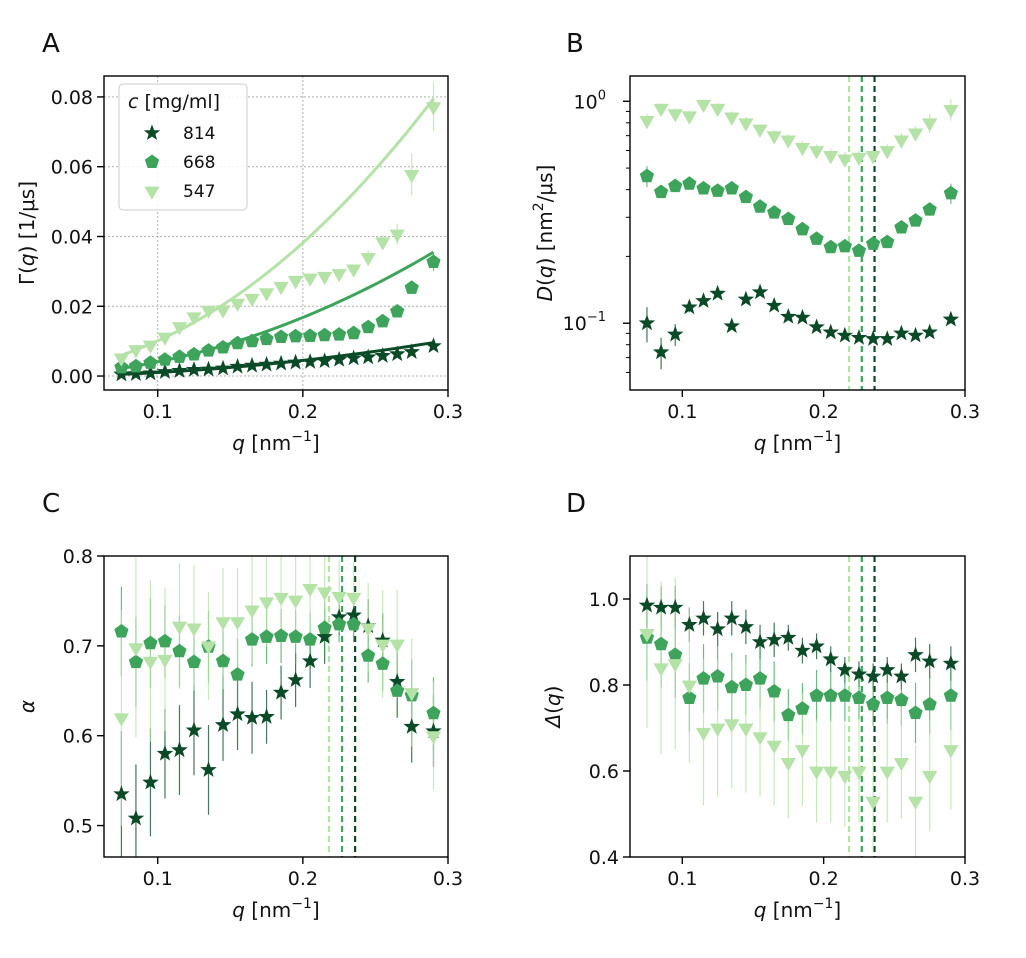  Describe the element at coordinates (133, 102) in the screenshot. I see `legend-title-var: c` at that location.